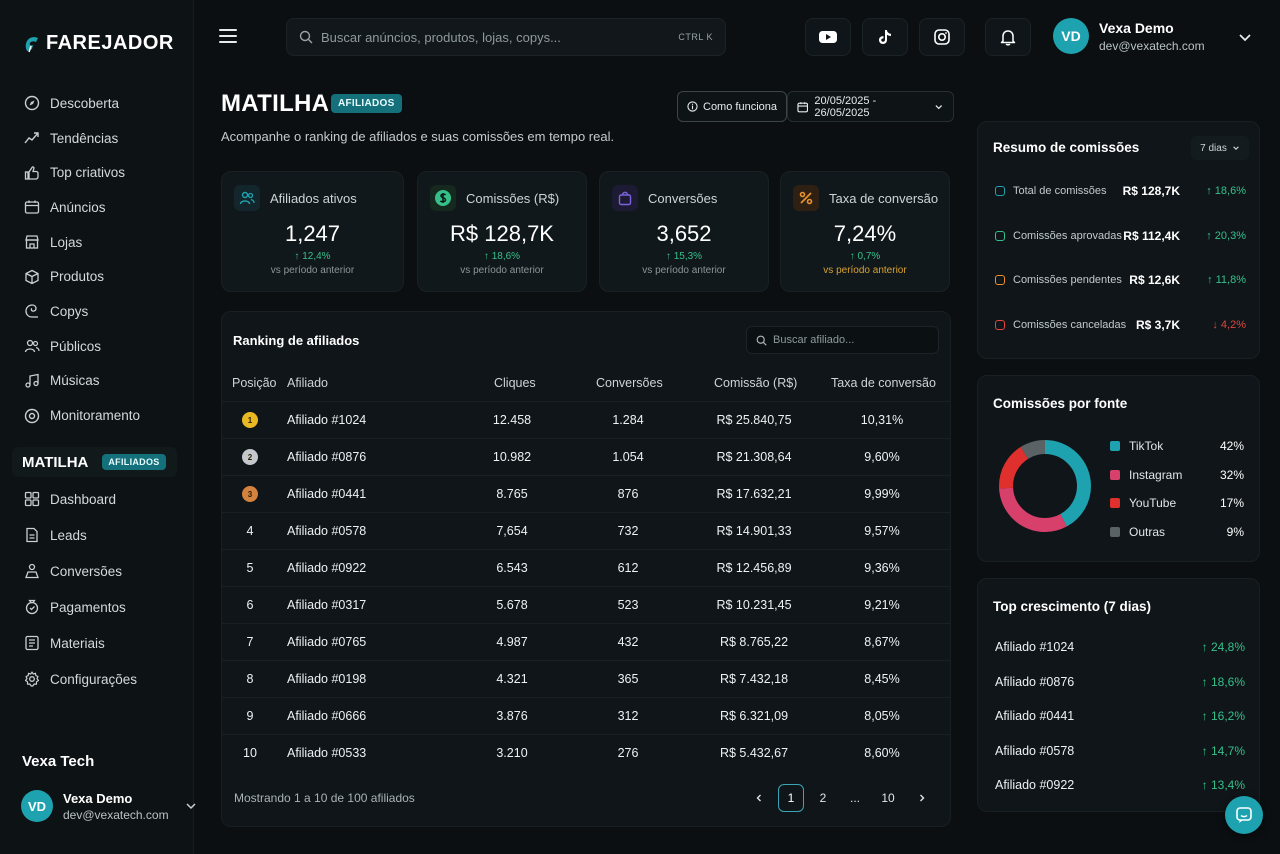 The height and width of the screenshot is (854, 1280). Describe the element at coordinates (586, 752) in the screenshot. I see `table-row: 10 Afiliado #0533 3.210 276 R$ 5.432,67 8,60%` at that location.